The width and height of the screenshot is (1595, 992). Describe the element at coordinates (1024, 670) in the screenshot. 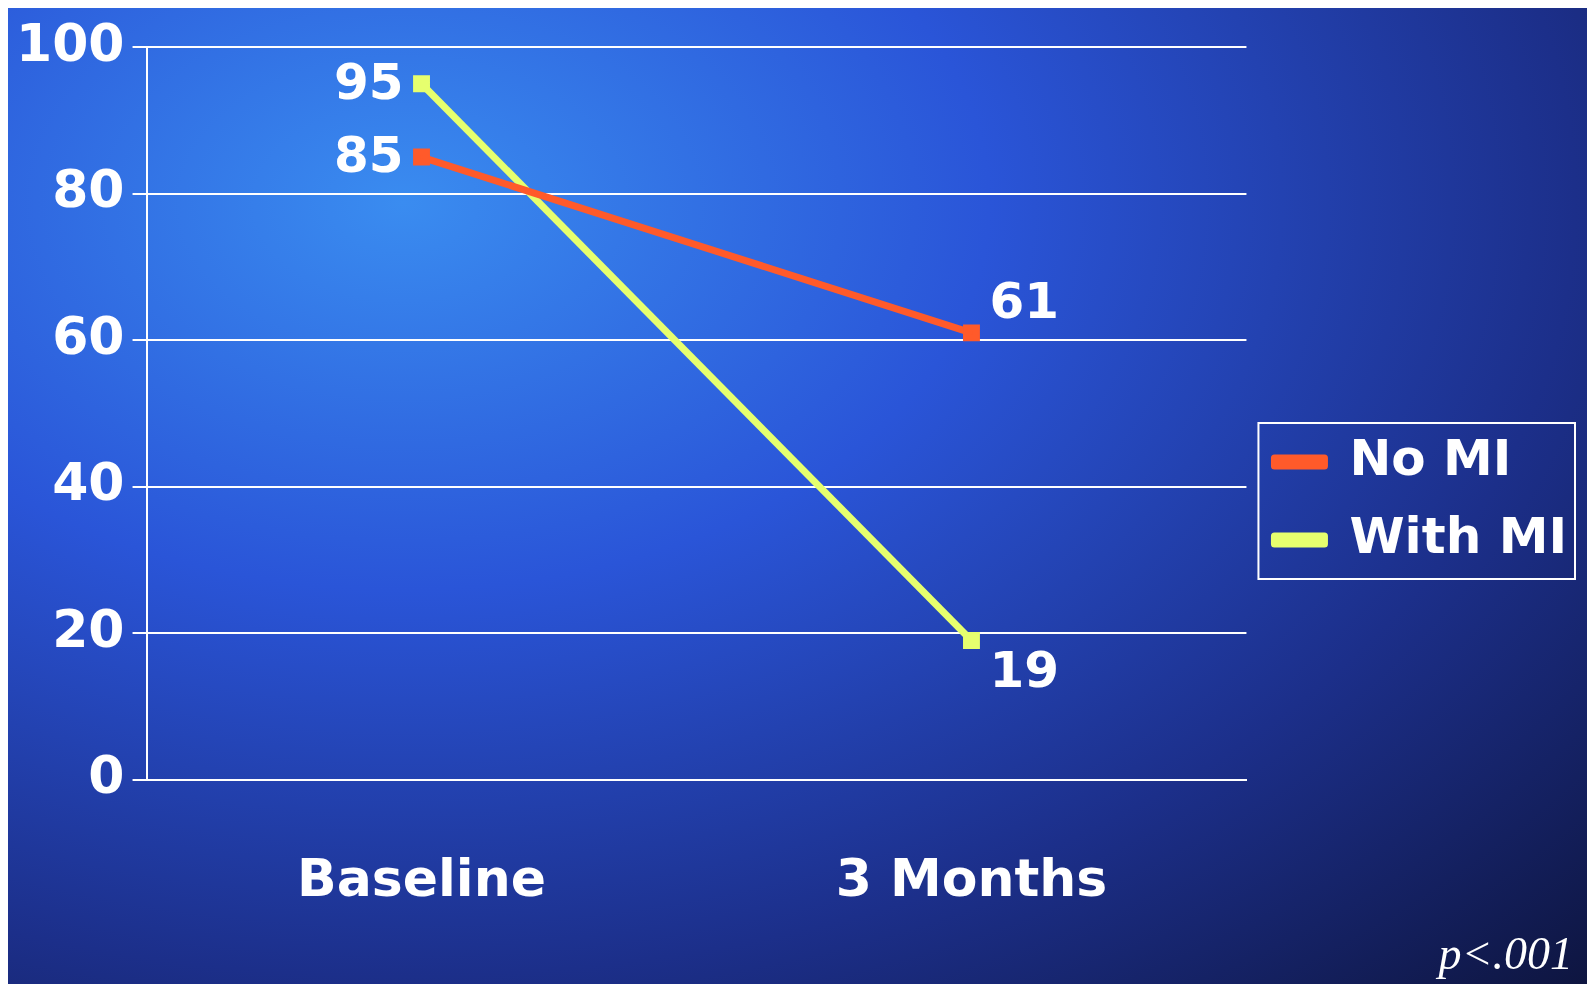

I see `data-label: 19` at that location.